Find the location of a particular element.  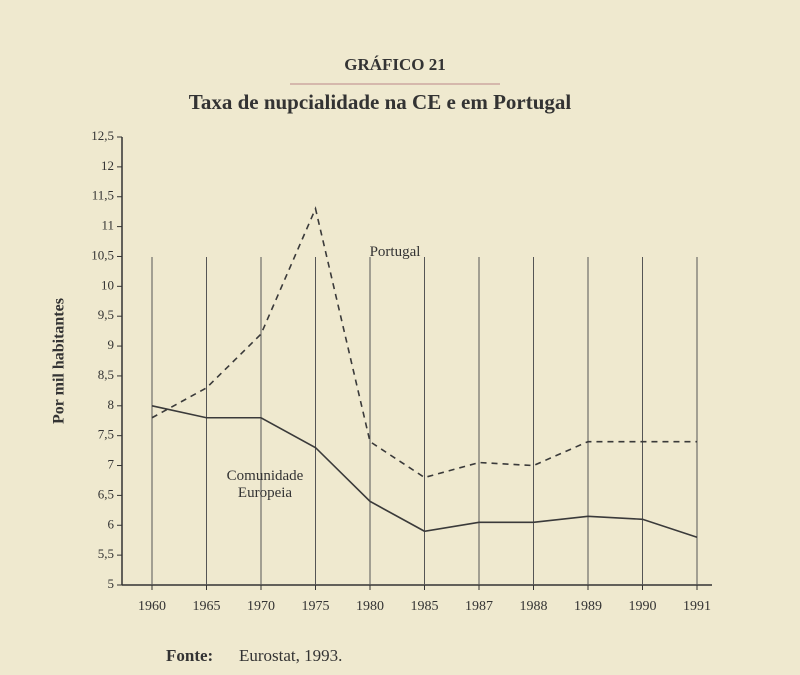

y-tick-label: 7 is located at coordinates (111, 464).